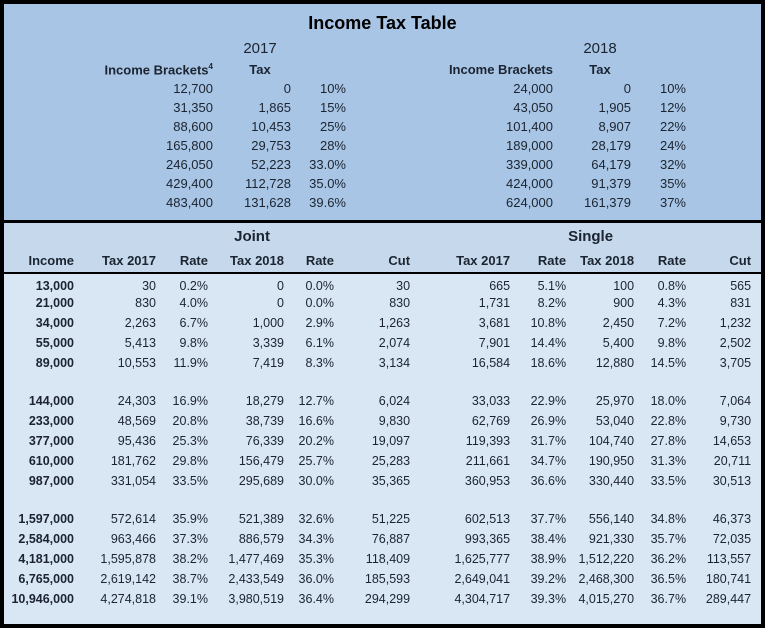  Describe the element at coordinates (668, 559) in the screenshot. I see `data-cell: 36.2%` at that location.